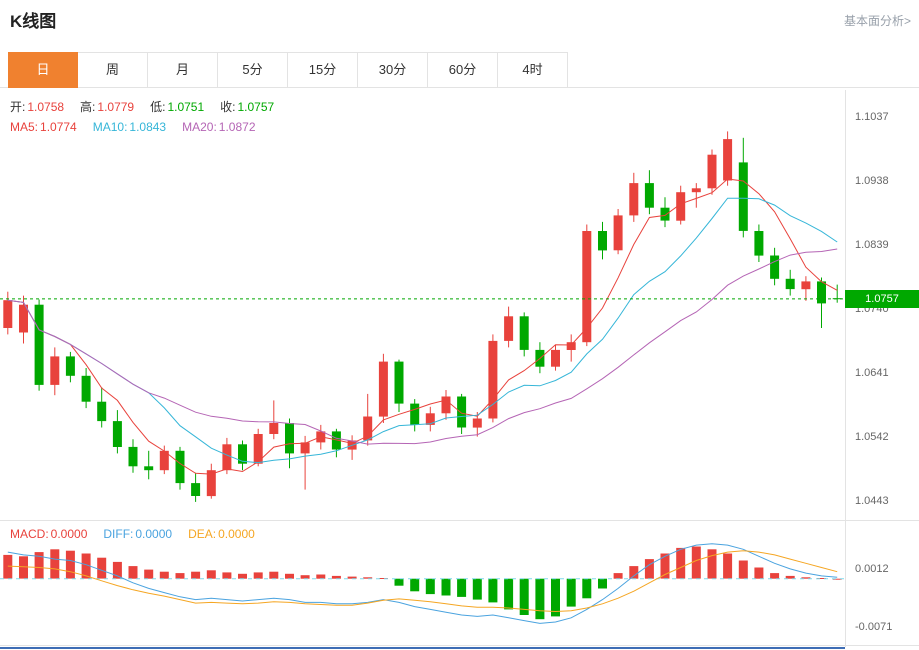  Describe the element at coordinates (221, 534) in the screenshot. I see `macd-item-2: DEA: 0.0000` at that location.